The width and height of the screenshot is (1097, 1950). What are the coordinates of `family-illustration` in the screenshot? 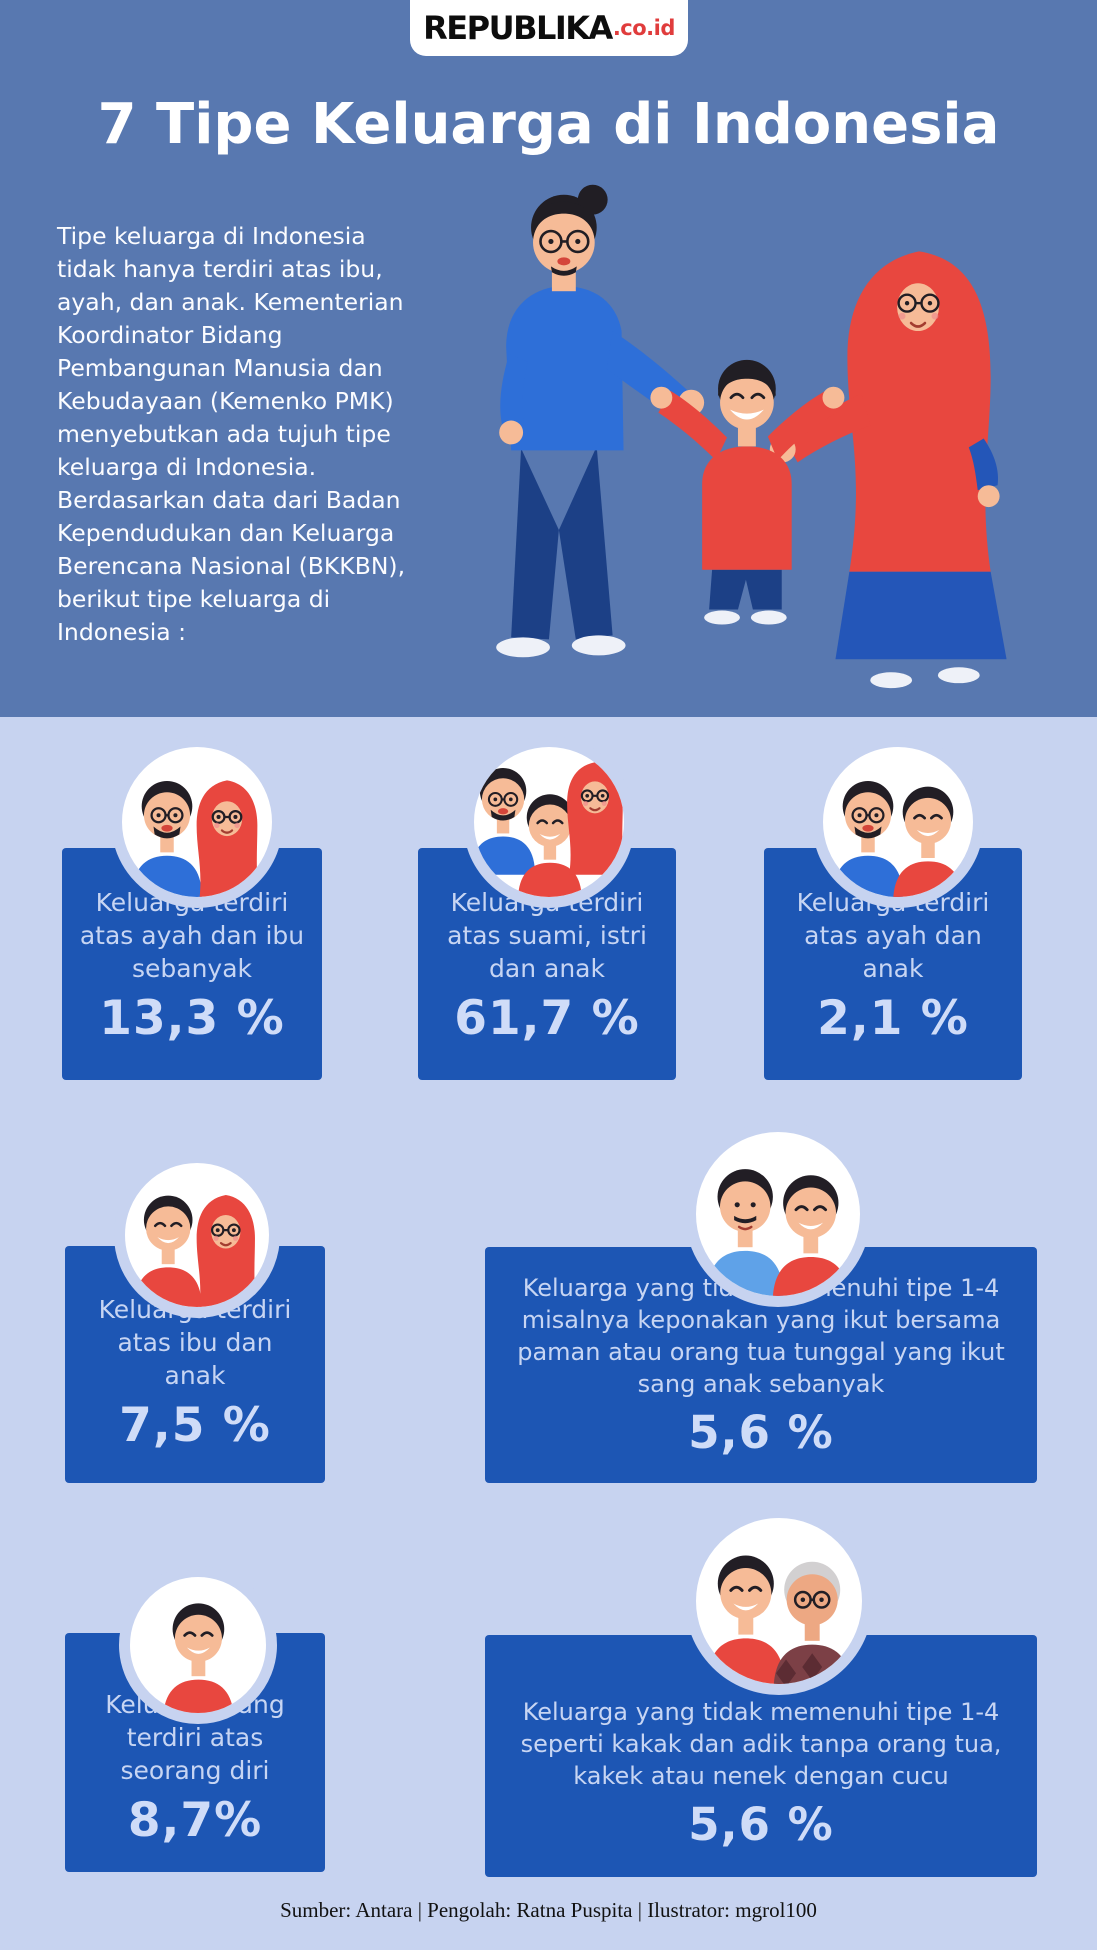 It's located at (751, 436).